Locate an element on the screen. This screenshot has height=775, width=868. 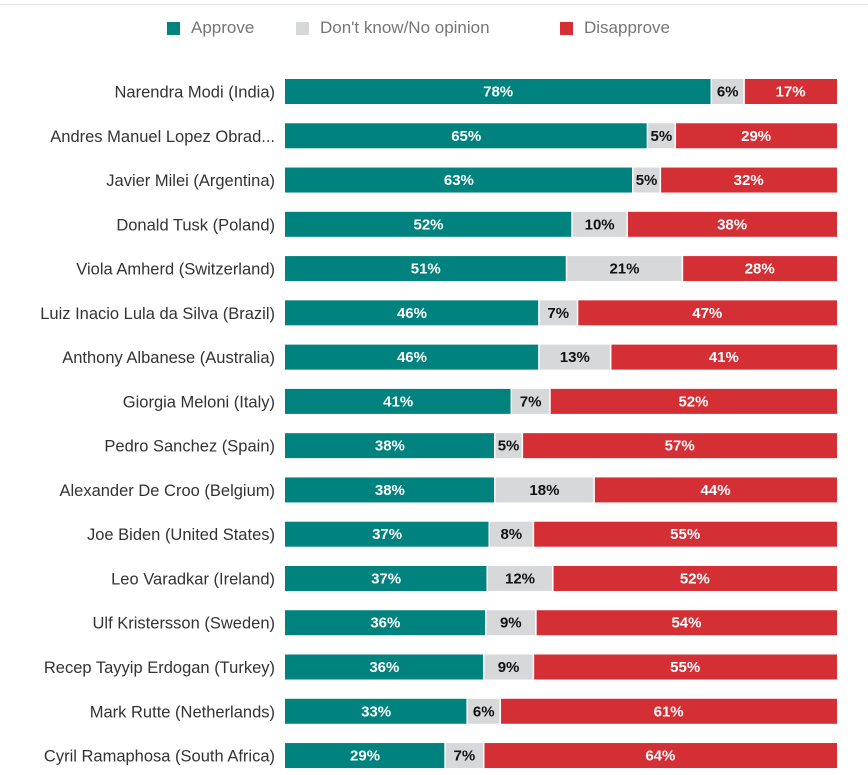
data-label-don-t-know-no-opinion: 6% is located at coordinates (484, 711).